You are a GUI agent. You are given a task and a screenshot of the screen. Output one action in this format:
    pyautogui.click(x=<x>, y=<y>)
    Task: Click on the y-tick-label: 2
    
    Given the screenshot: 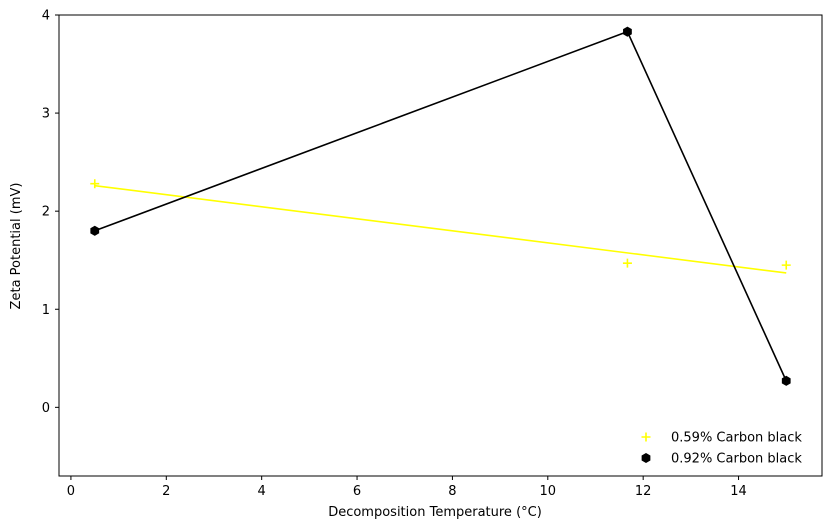 What is the action you would take?
    pyautogui.click(x=46, y=212)
    